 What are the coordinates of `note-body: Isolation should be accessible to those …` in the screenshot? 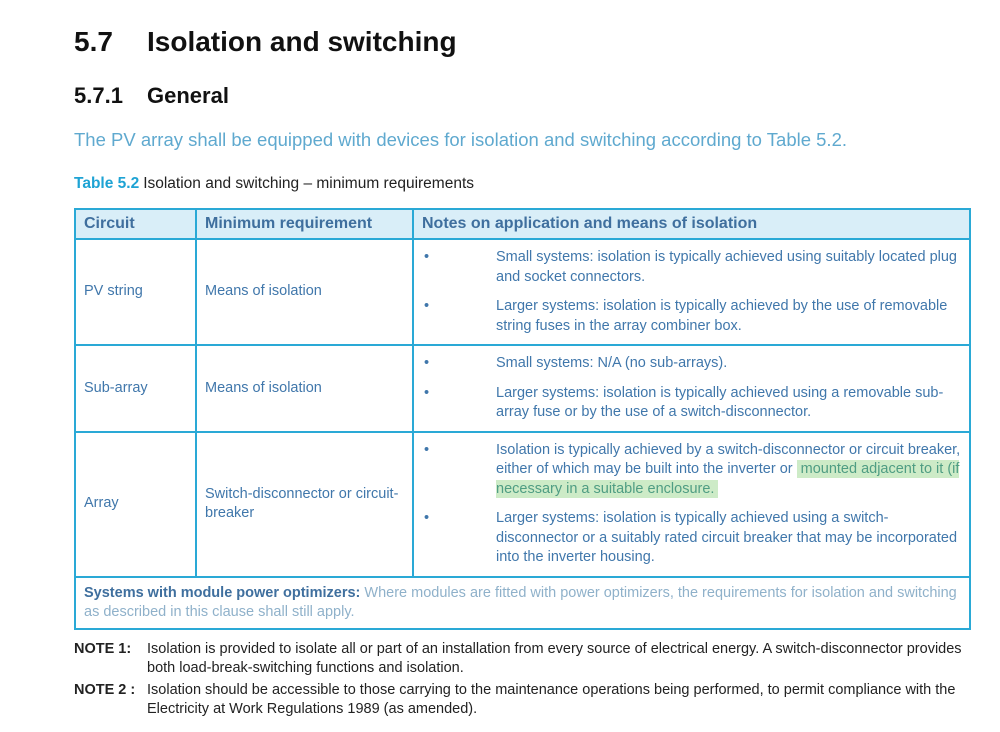 It's located at (551, 699).